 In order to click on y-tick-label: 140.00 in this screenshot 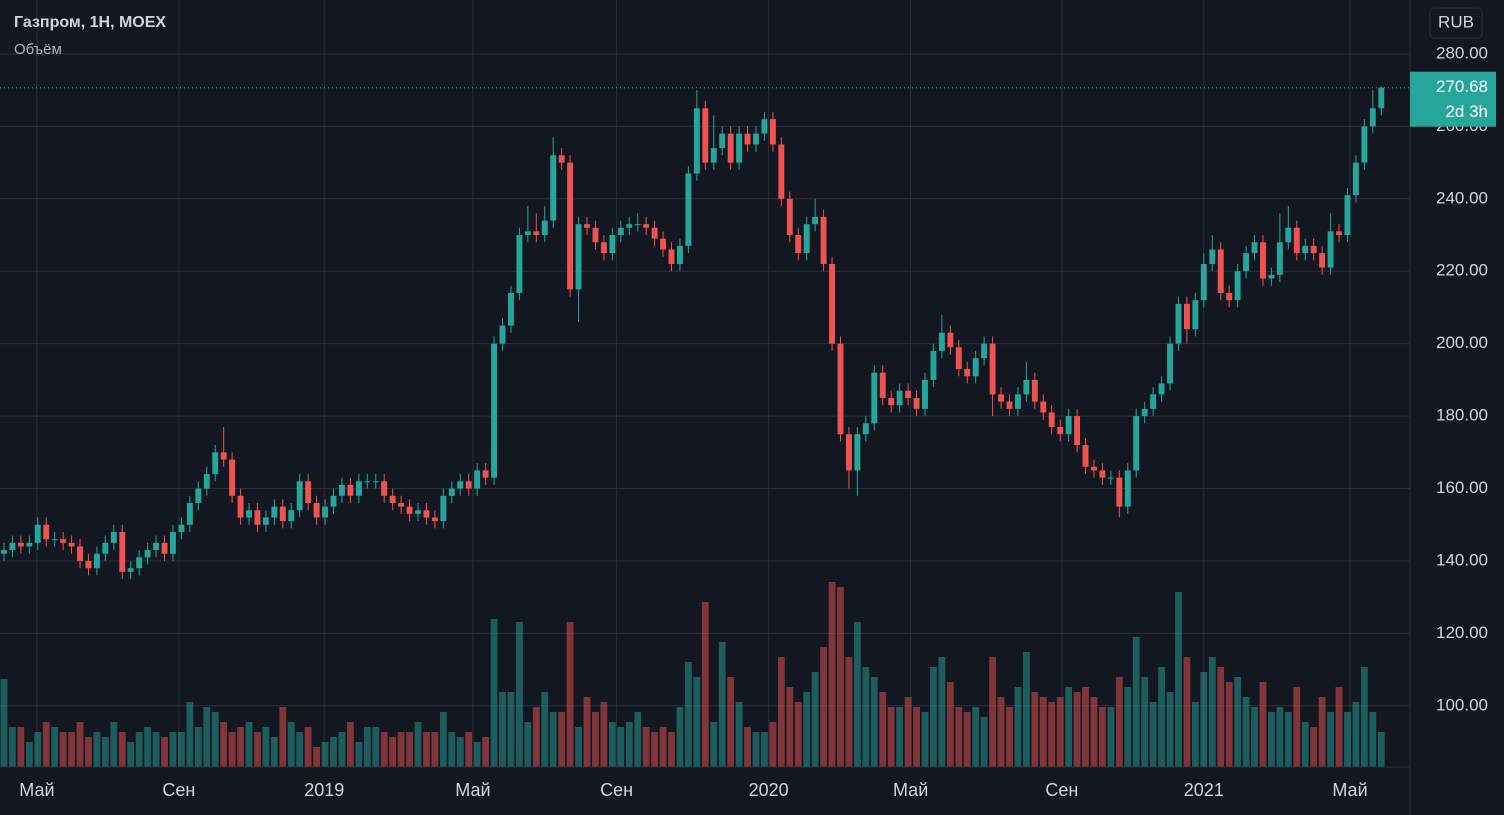, I will do `click(1462, 559)`.